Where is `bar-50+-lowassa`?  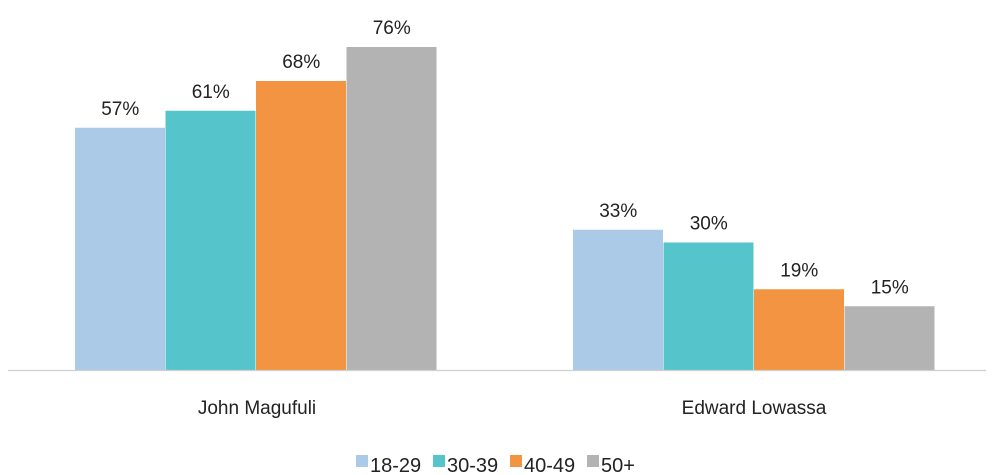 bar-50+-lowassa is located at coordinates (889, 338).